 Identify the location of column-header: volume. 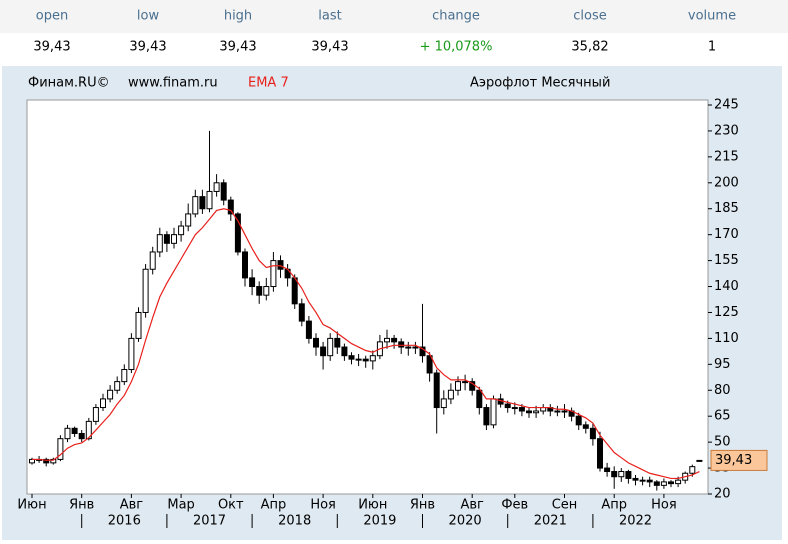
(712, 16).